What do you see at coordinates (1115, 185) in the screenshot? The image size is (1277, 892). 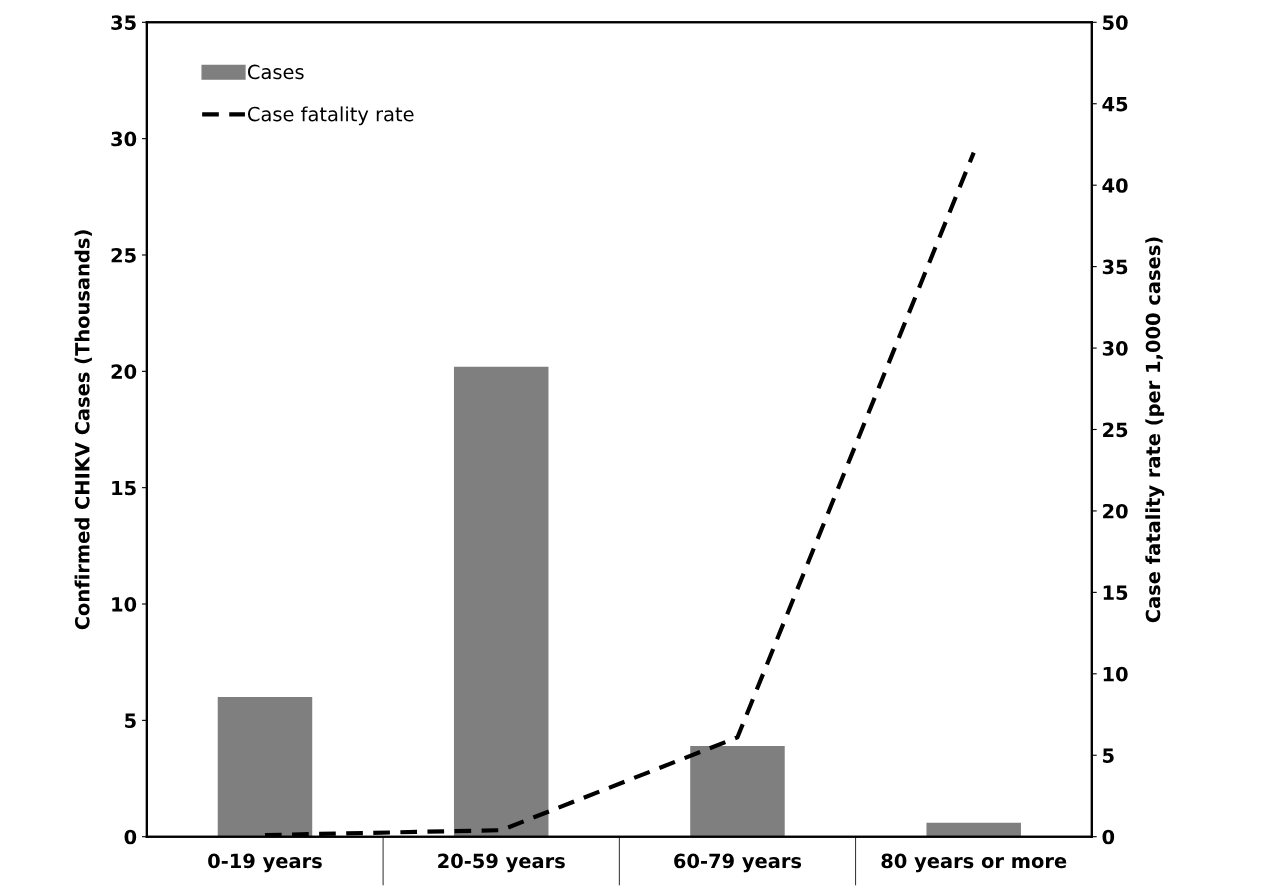 I see `y2-tick-label: 40` at bounding box center [1115, 185].